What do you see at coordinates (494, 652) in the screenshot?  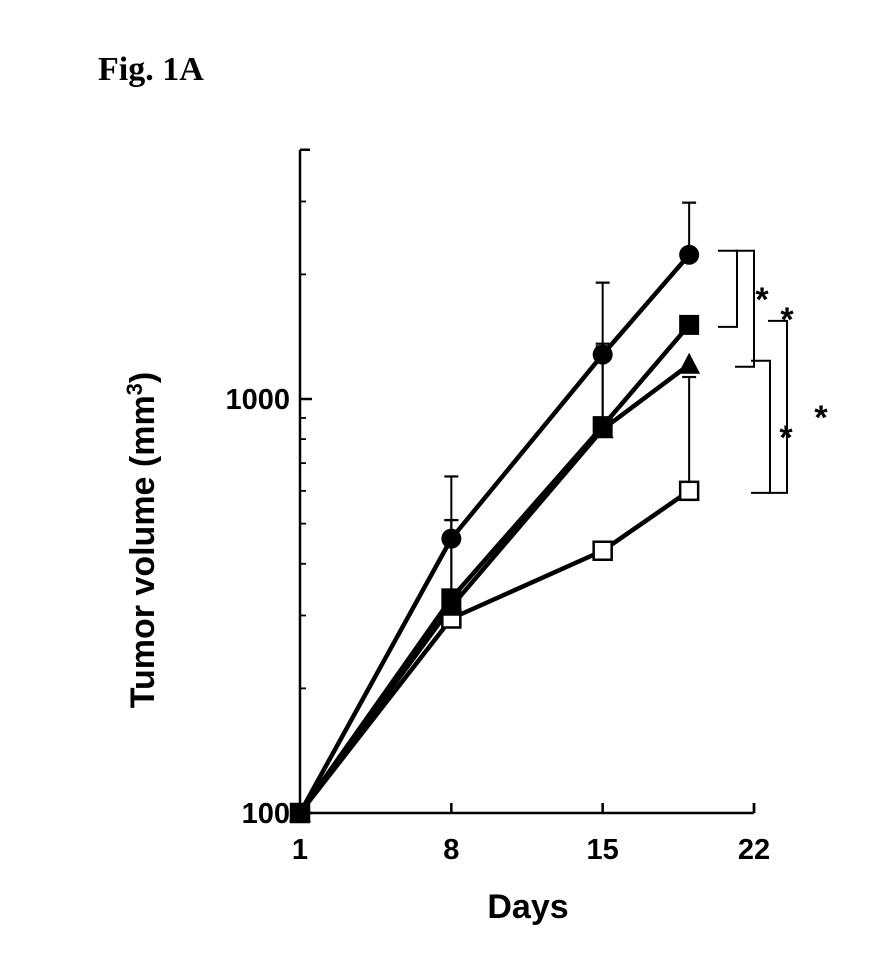 I see `series-line` at bounding box center [494, 652].